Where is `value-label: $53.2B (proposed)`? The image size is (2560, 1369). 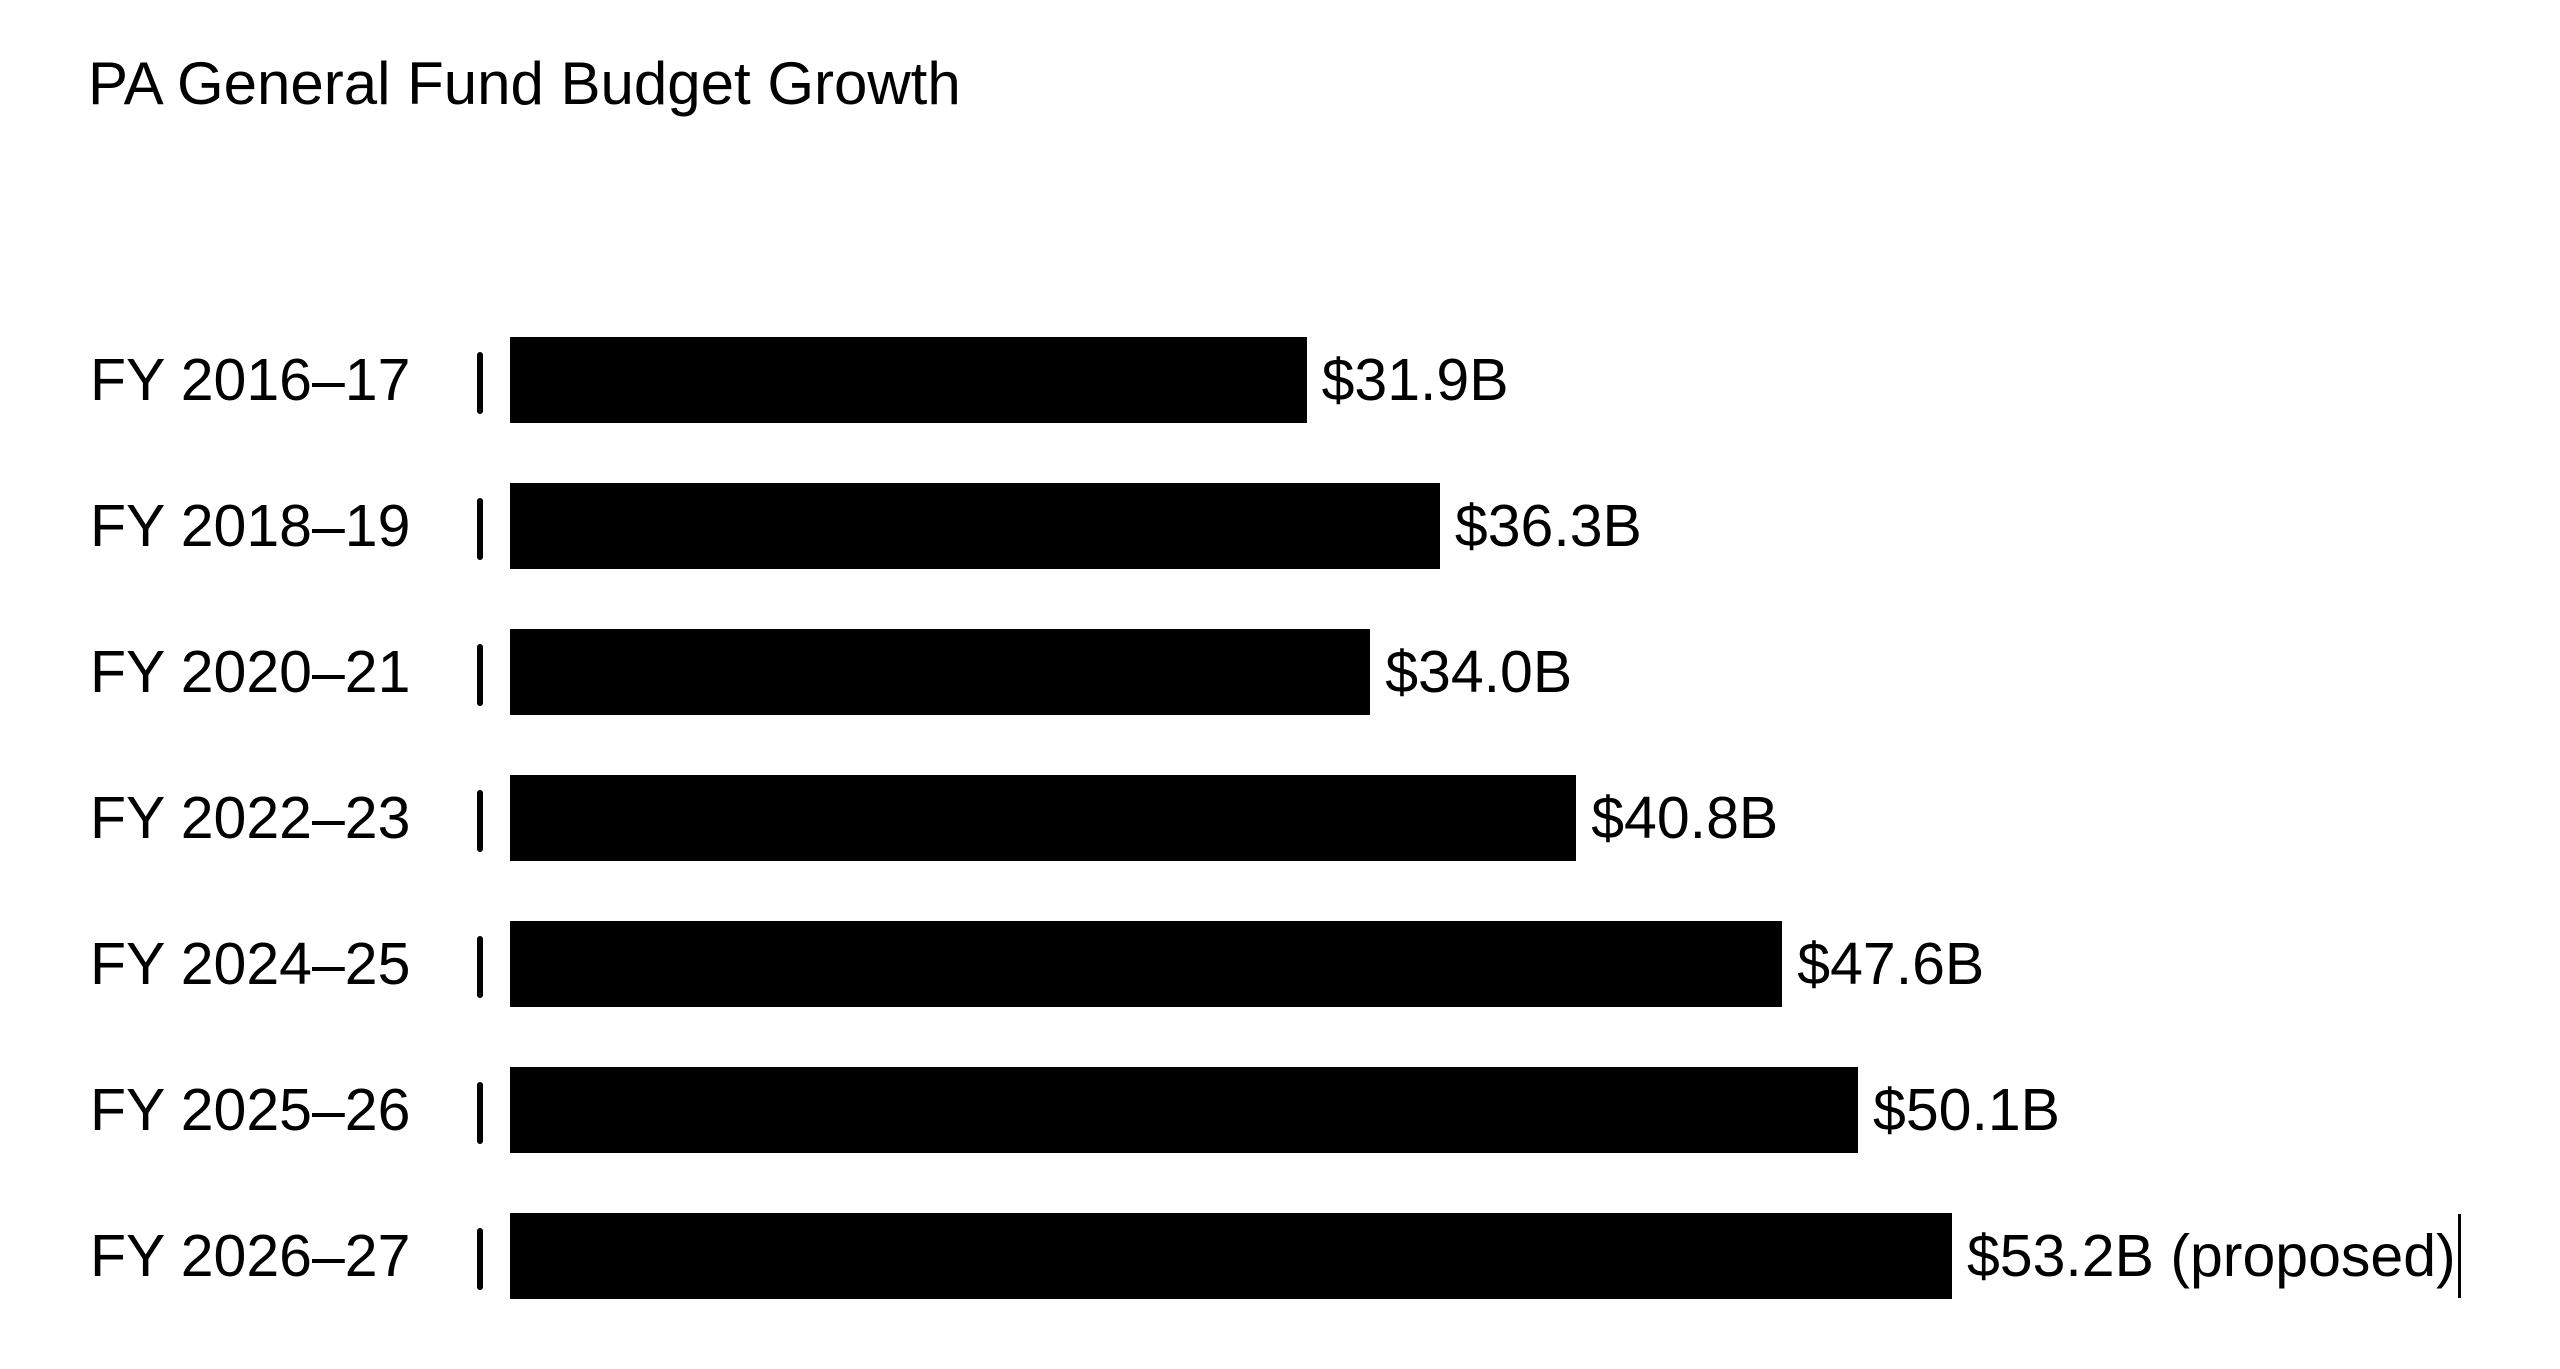
value-label: $53.2B (proposed) is located at coordinates (2214, 1256).